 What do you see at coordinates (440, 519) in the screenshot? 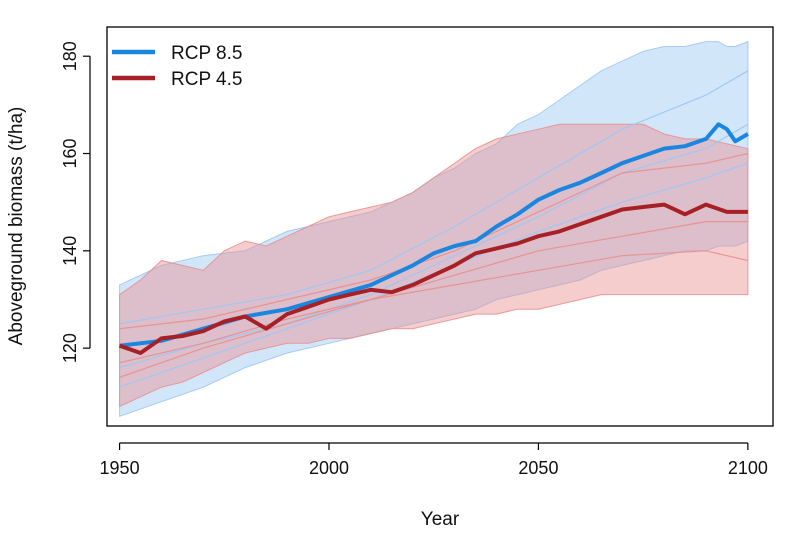
I see `x-axis-label: Year` at bounding box center [440, 519].